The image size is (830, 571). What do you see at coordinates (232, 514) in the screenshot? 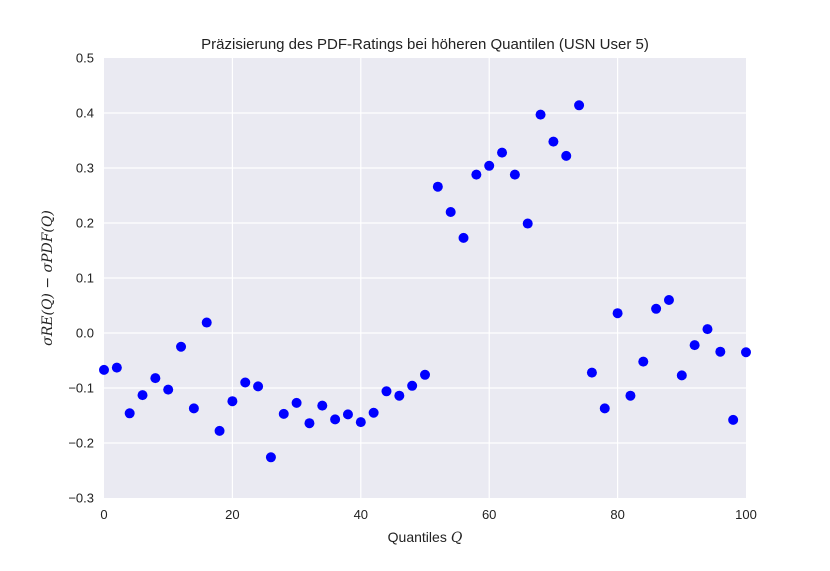
I see `x-tick-label: 20` at bounding box center [232, 514].